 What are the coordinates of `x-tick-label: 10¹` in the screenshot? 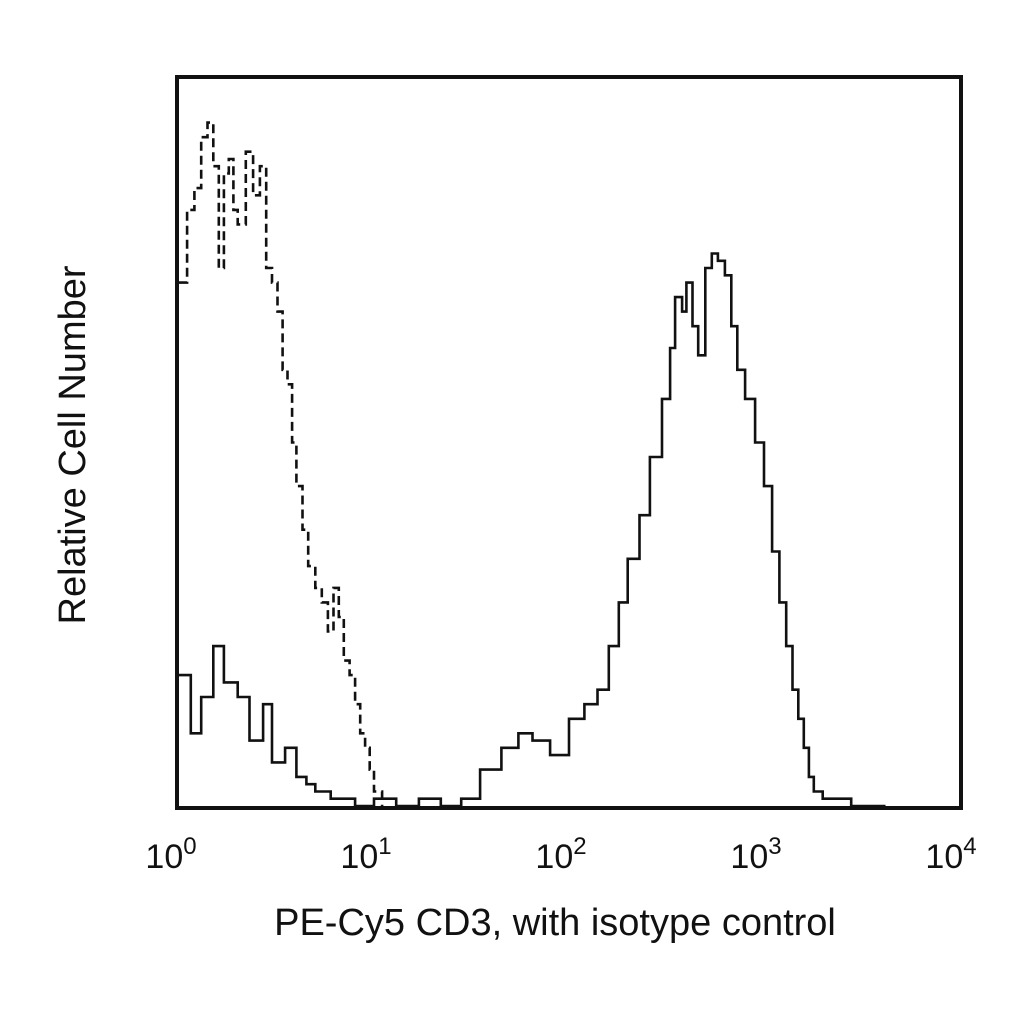 It's located at (365, 854).